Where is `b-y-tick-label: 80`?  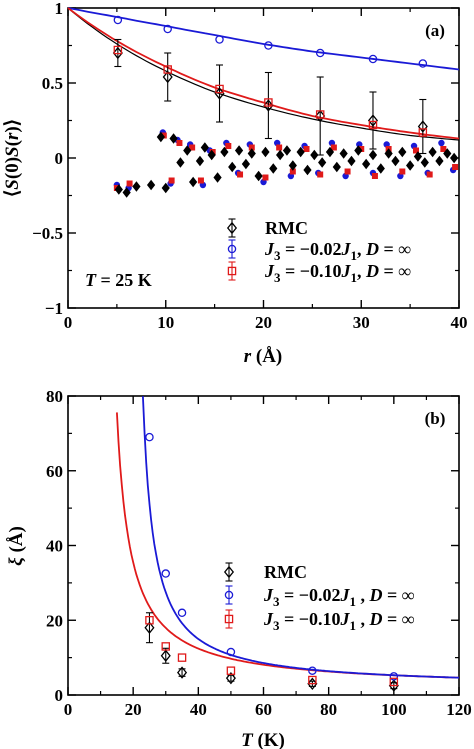
b-y-tick-label: 80 is located at coordinates (54, 396).